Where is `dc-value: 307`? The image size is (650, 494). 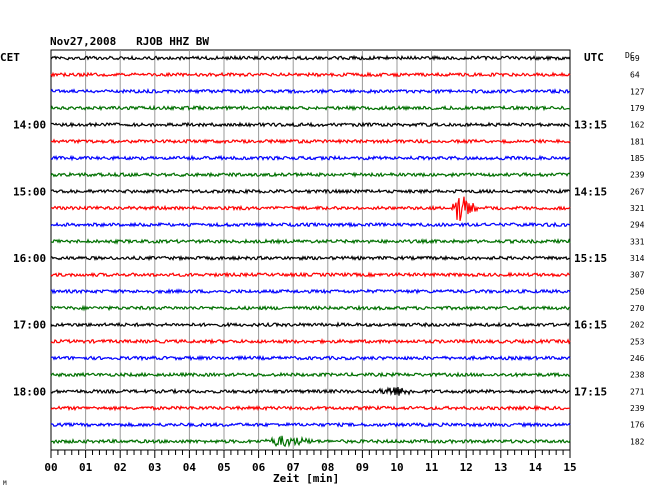 dc-value: 307 is located at coordinates (637, 275).